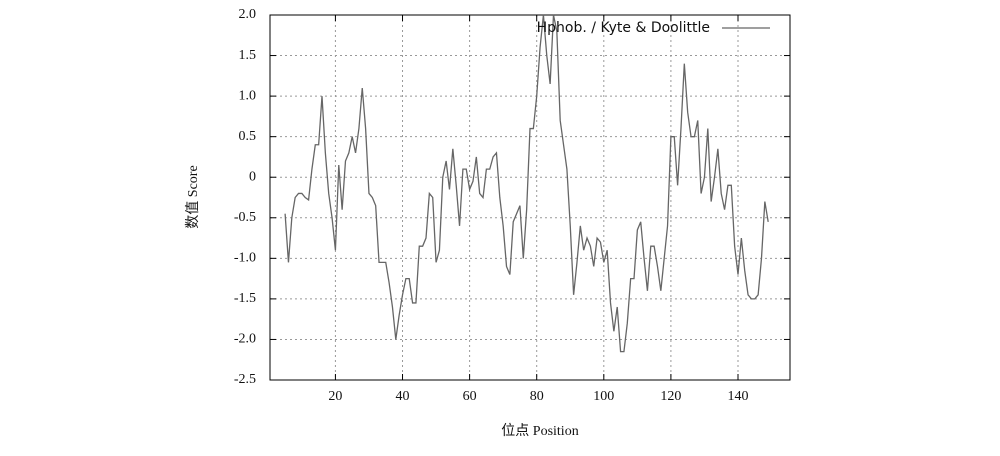  I want to click on x-tick-label: 60, so click(470, 396).